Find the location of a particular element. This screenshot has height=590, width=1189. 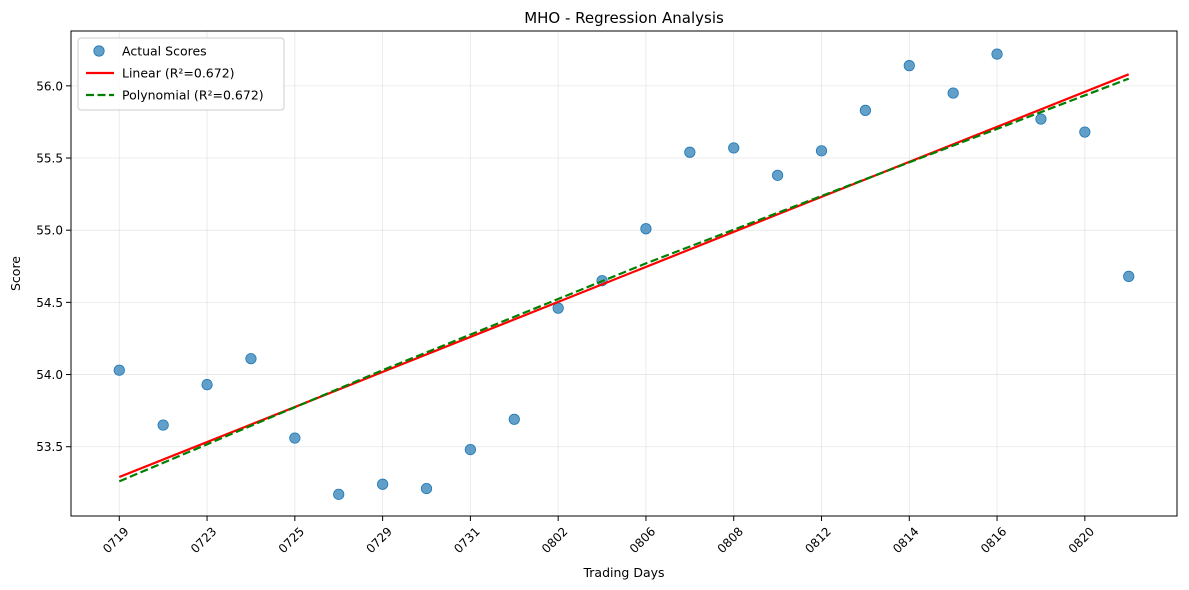

x-tick-label: 0806 is located at coordinates (642, 539).